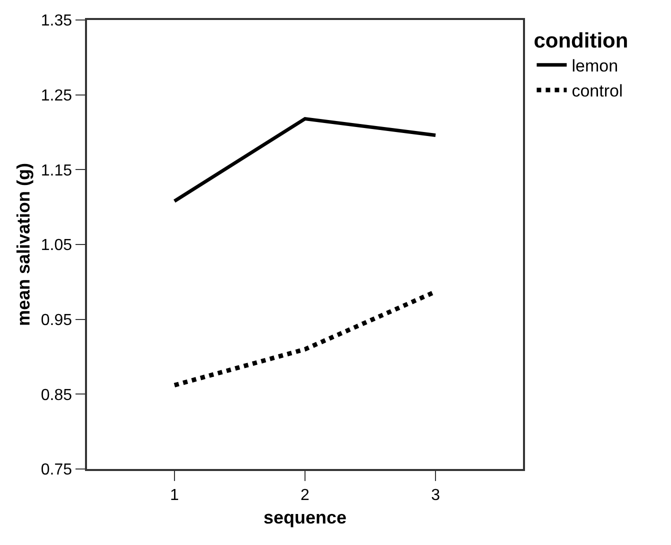  What do you see at coordinates (56, 395) in the screenshot?
I see `y-tick-label: 0.85` at bounding box center [56, 395].